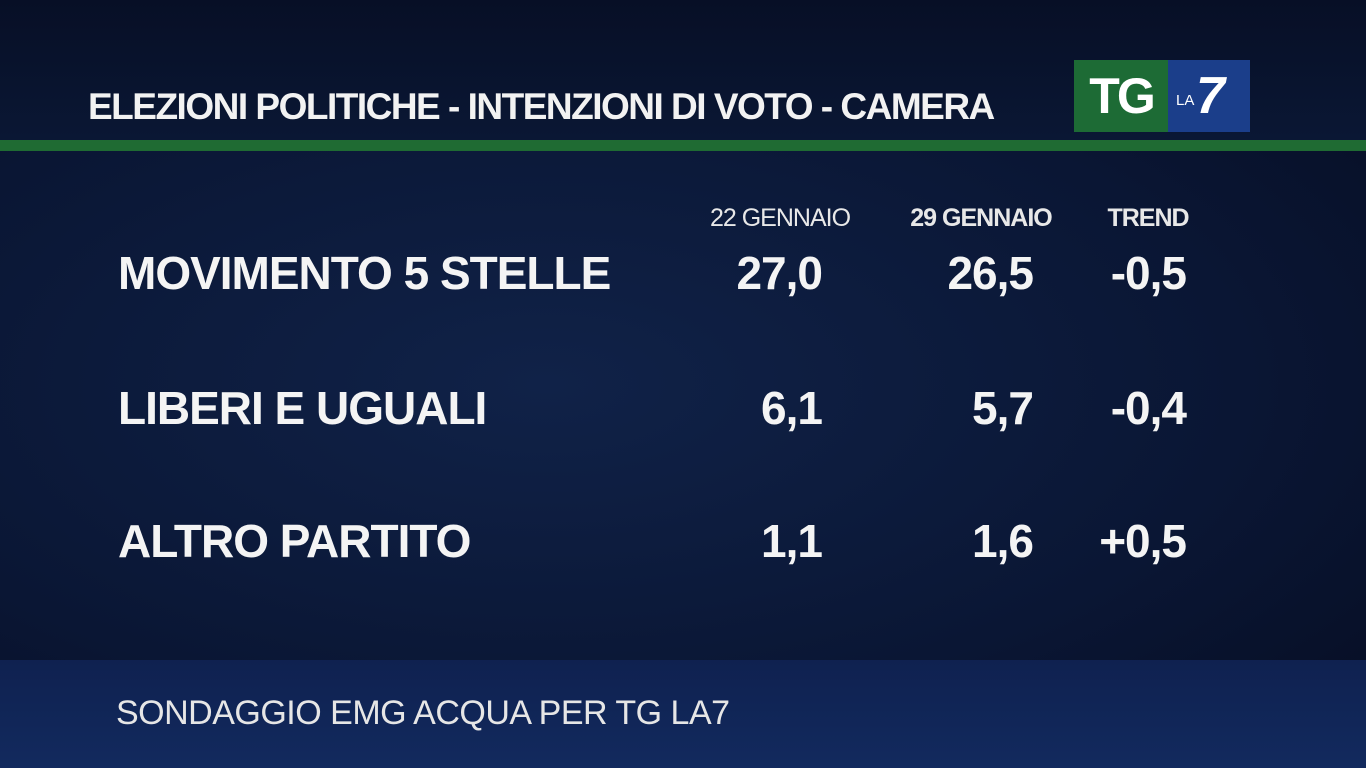 This screenshot has width=1366, height=768. What do you see at coordinates (1143, 541) in the screenshot?
I see `poll-value: +0,5` at bounding box center [1143, 541].